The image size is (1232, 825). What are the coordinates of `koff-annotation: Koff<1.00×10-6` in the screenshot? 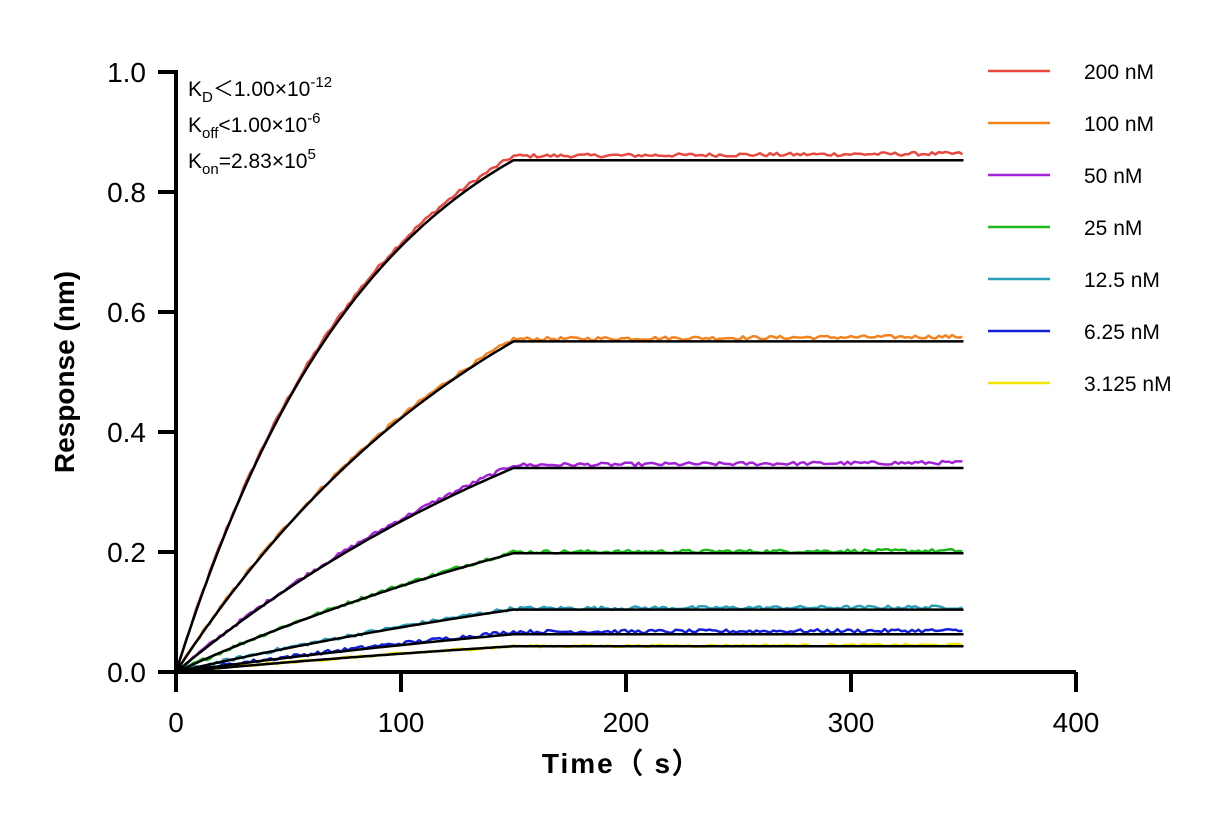 It's located at (254, 126).